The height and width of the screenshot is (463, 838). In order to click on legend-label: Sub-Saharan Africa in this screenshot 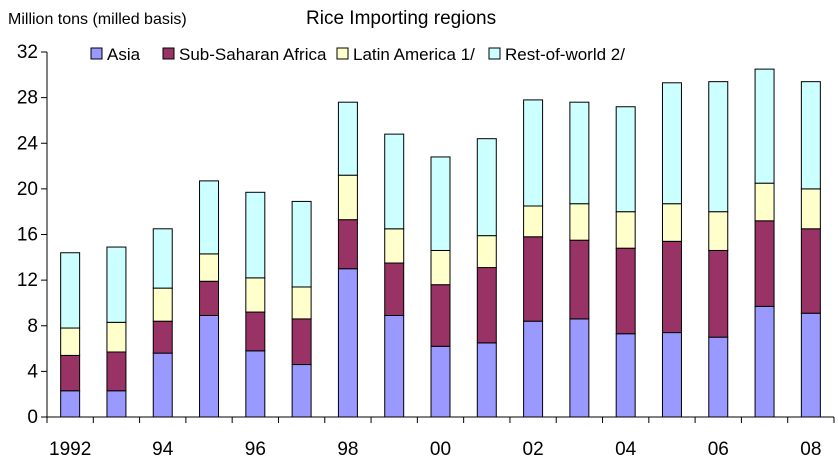, I will do `click(253, 54)`.